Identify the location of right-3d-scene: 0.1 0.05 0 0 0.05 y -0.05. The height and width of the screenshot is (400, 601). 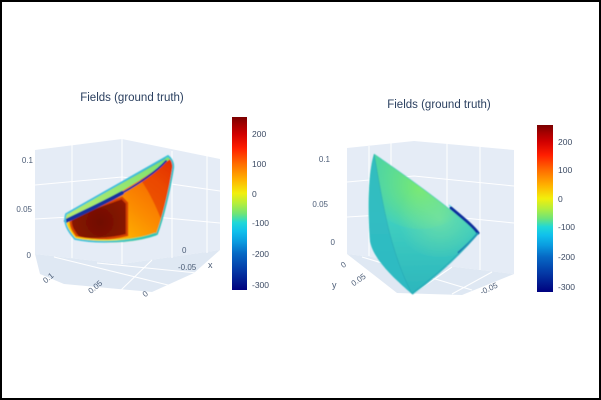
(413, 219).